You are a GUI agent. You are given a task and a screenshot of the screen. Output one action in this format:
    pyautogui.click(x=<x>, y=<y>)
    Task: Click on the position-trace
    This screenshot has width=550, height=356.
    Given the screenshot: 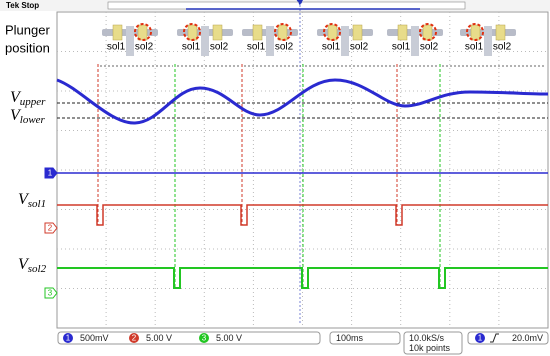 What is the action you would take?
    pyautogui.click(x=302, y=101)
    